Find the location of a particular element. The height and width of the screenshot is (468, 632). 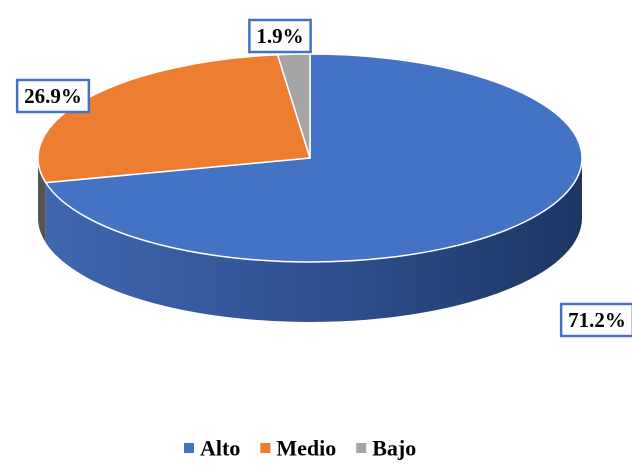

slice-side-medio is located at coordinates (42, 200).